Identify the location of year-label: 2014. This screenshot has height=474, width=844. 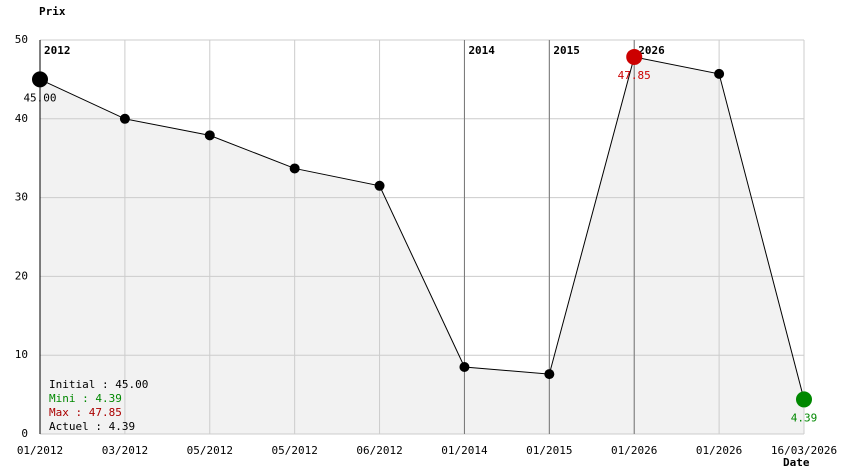
(481, 50).